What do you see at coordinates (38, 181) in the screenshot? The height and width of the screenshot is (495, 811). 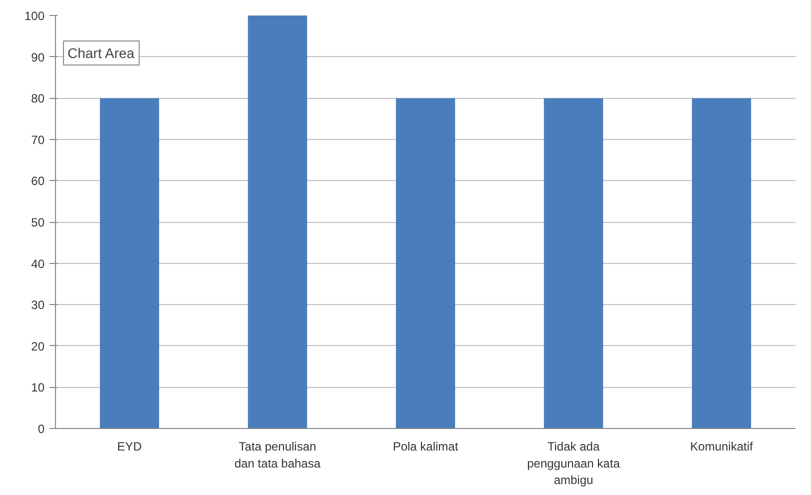 I see `y-tick-label: 60` at bounding box center [38, 181].